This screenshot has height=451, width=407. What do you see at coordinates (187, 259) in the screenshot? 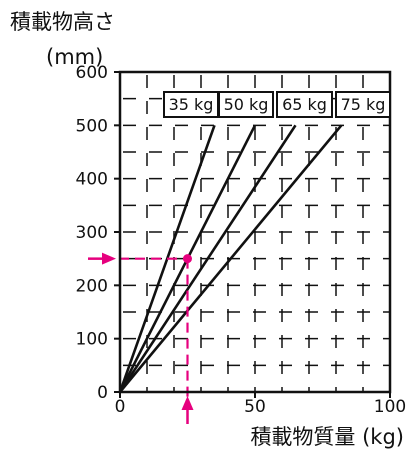
I see `example-point` at bounding box center [187, 259].